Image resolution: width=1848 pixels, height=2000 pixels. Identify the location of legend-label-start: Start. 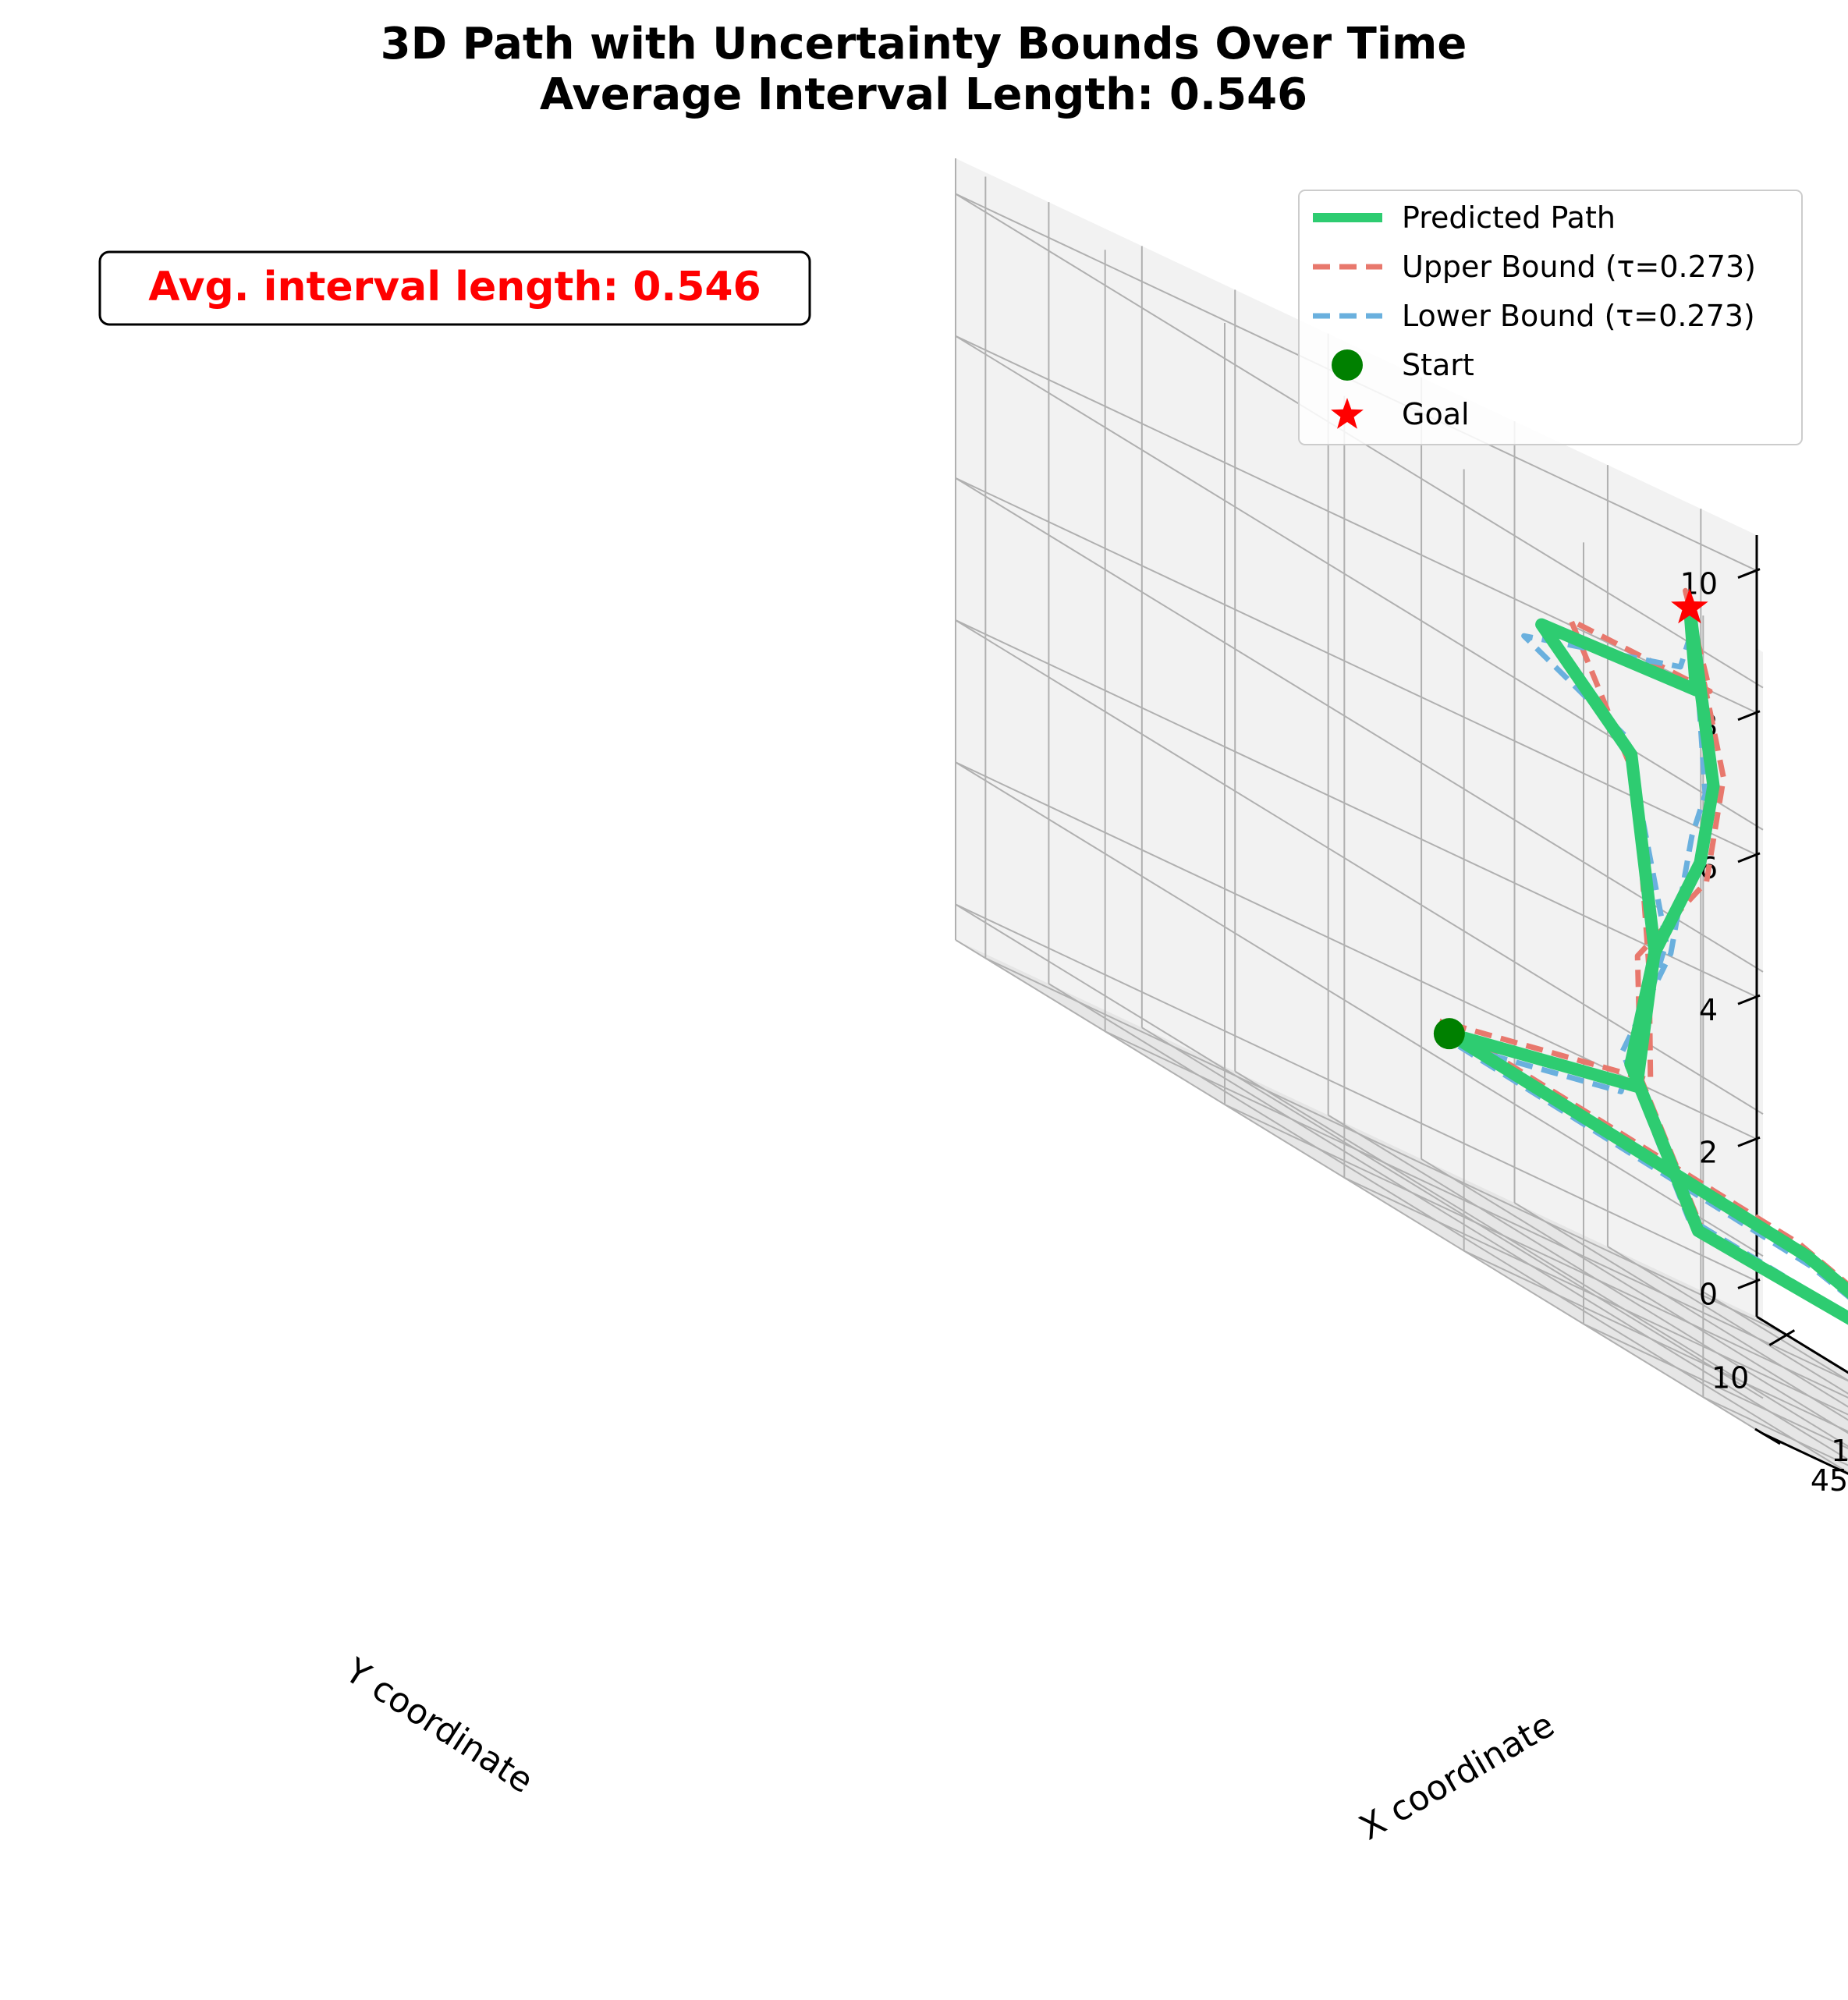
(1438, 365).